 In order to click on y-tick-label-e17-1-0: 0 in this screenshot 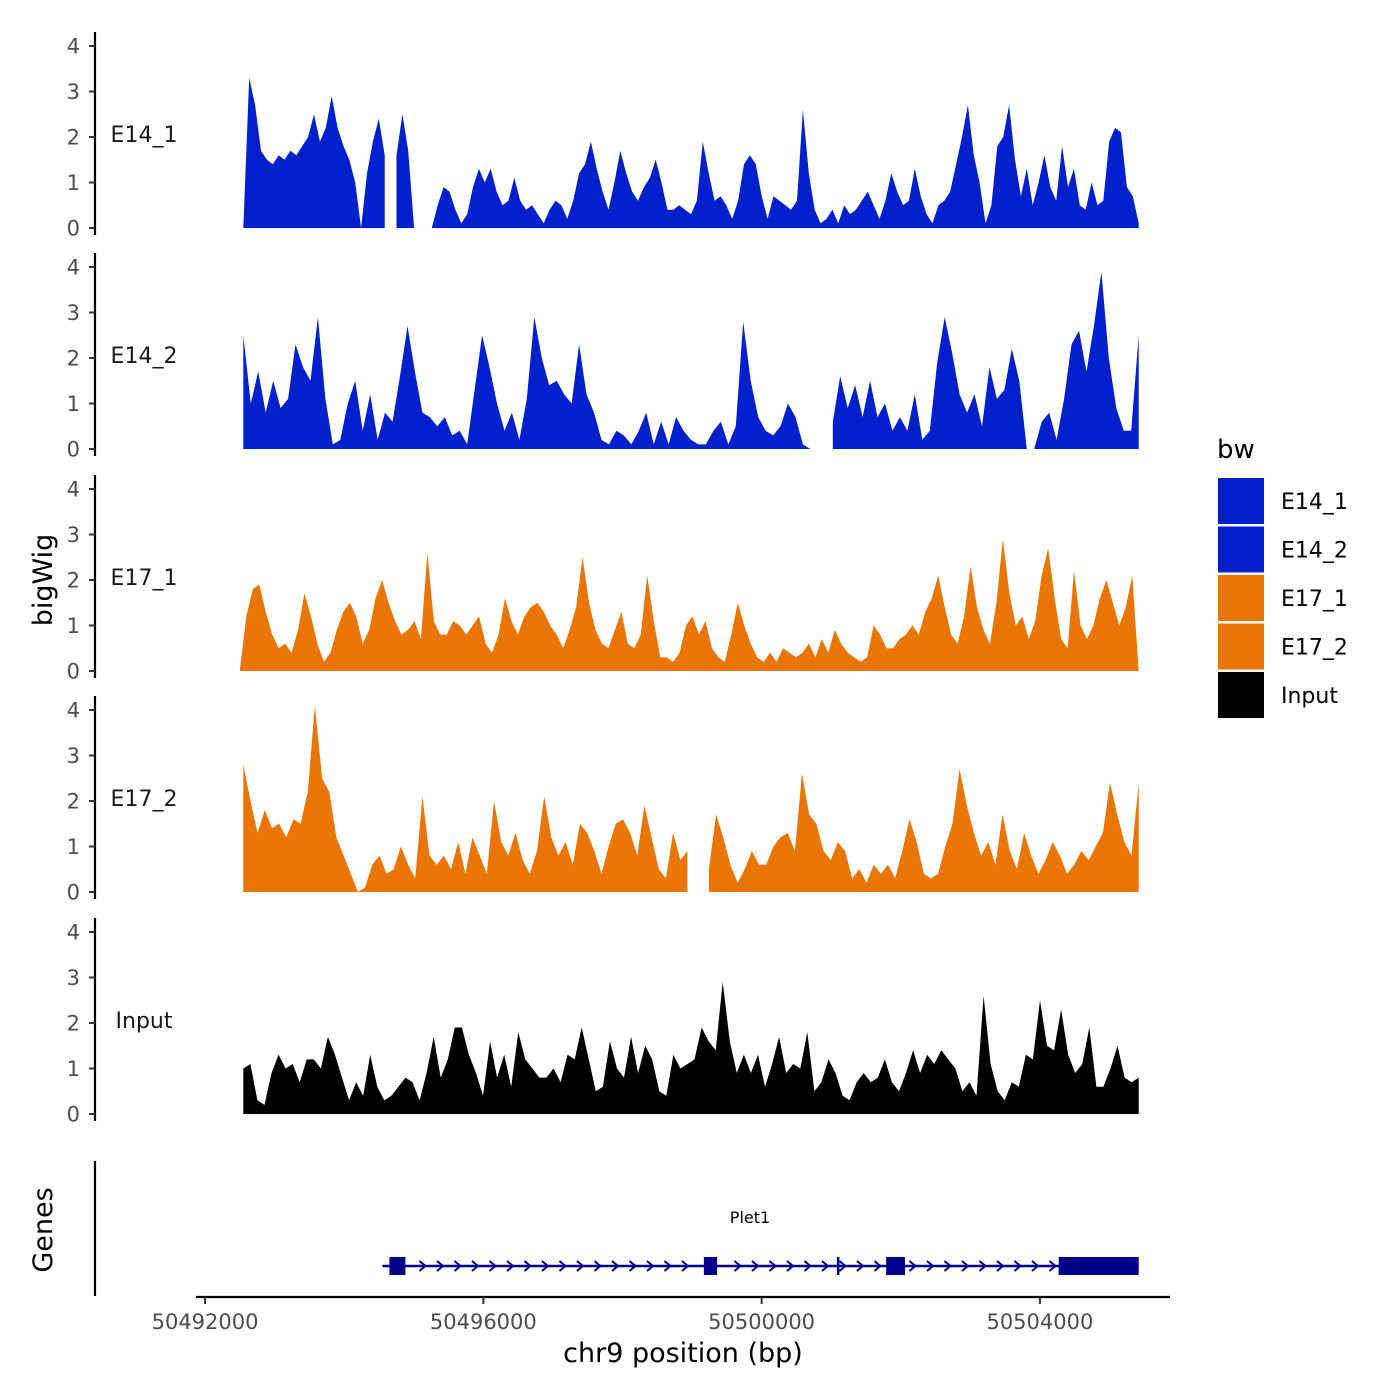, I will do `click(73, 672)`.